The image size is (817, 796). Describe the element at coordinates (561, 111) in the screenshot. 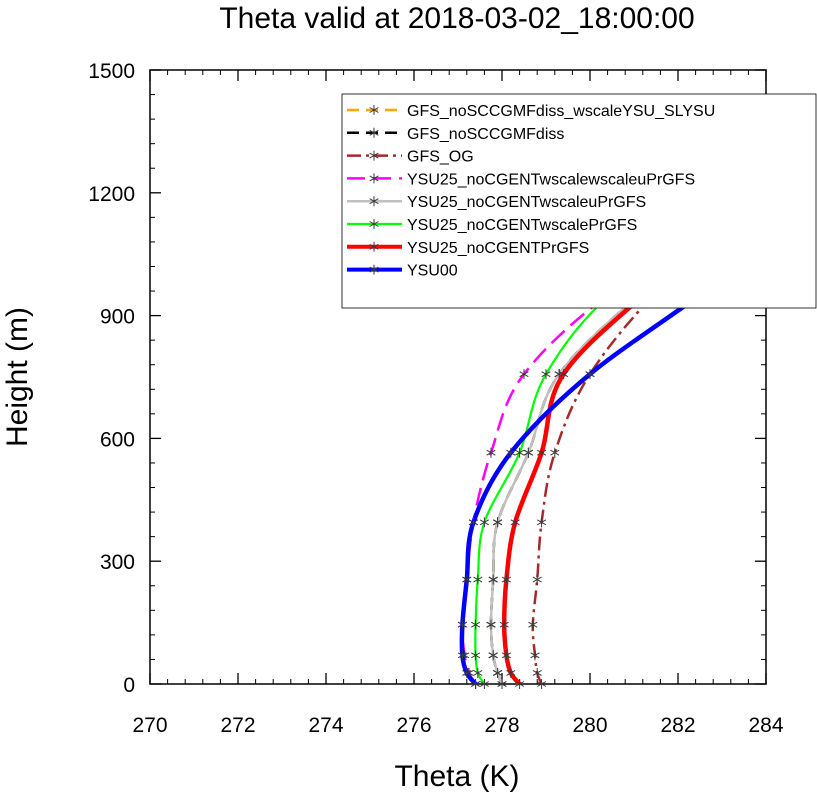

I see `legend-label: GFS_noSCCGMFdiss_wscaleYSU_SLYSU` at that location.